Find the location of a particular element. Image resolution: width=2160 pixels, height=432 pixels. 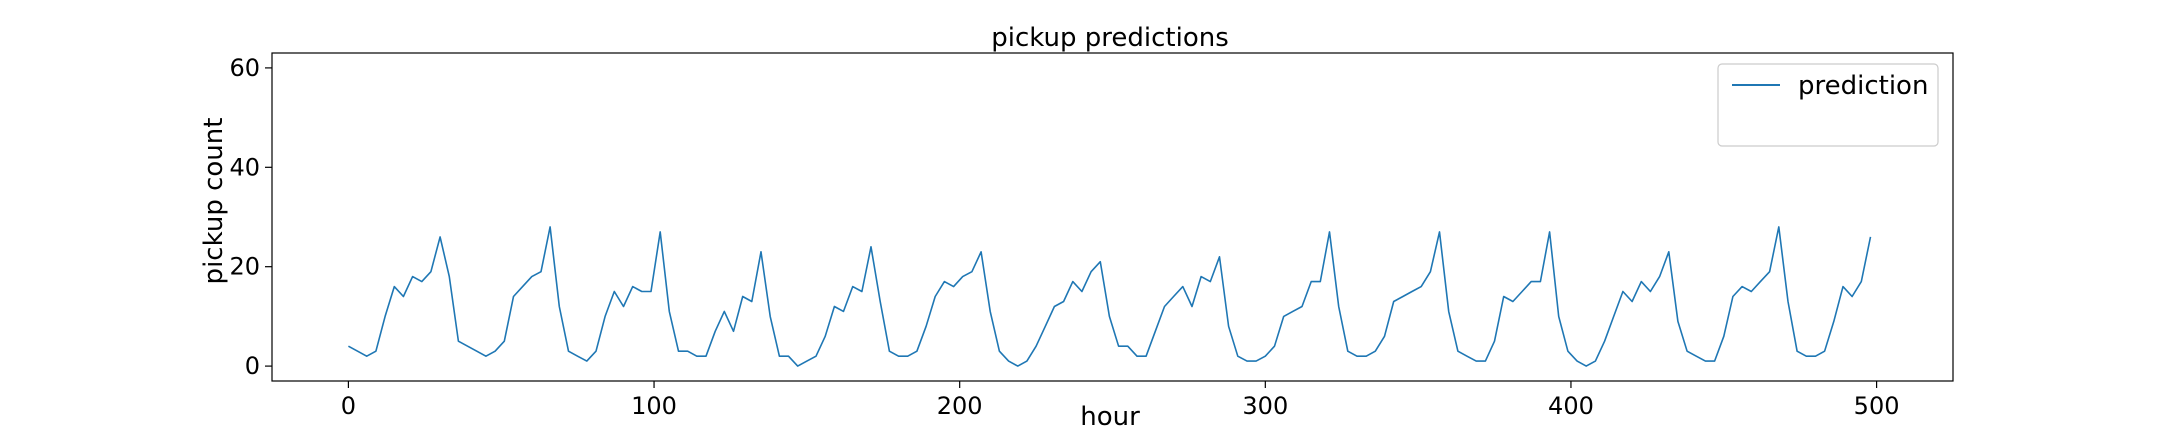

y-tick-label: 60 is located at coordinates (244, 68).